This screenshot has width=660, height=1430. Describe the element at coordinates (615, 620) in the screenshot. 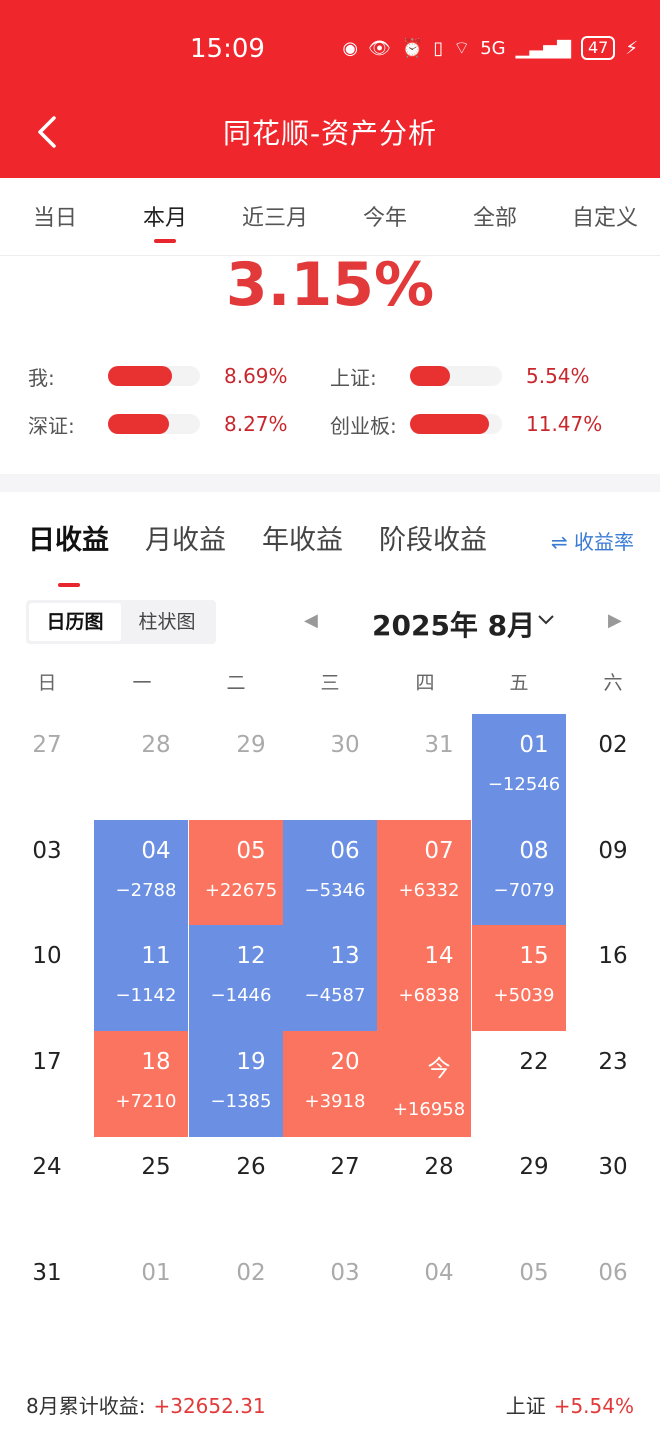

I see `next-month-icon: ▶` at that location.